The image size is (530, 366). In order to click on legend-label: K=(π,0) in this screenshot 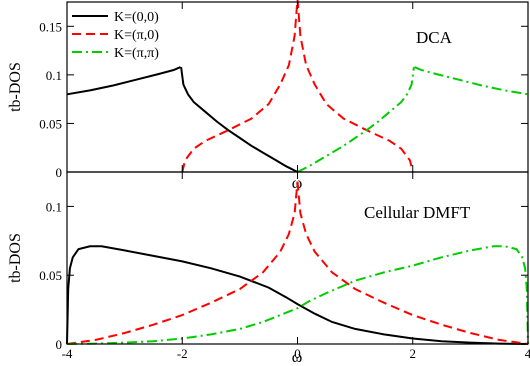, I will do `click(136, 35)`.